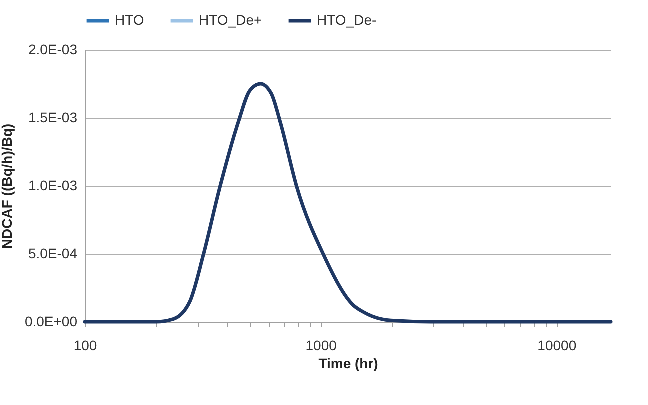 The height and width of the screenshot is (405, 648). What do you see at coordinates (230, 20) in the screenshot?
I see `legend-label: HTO_De+` at bounding box center [230, 20].